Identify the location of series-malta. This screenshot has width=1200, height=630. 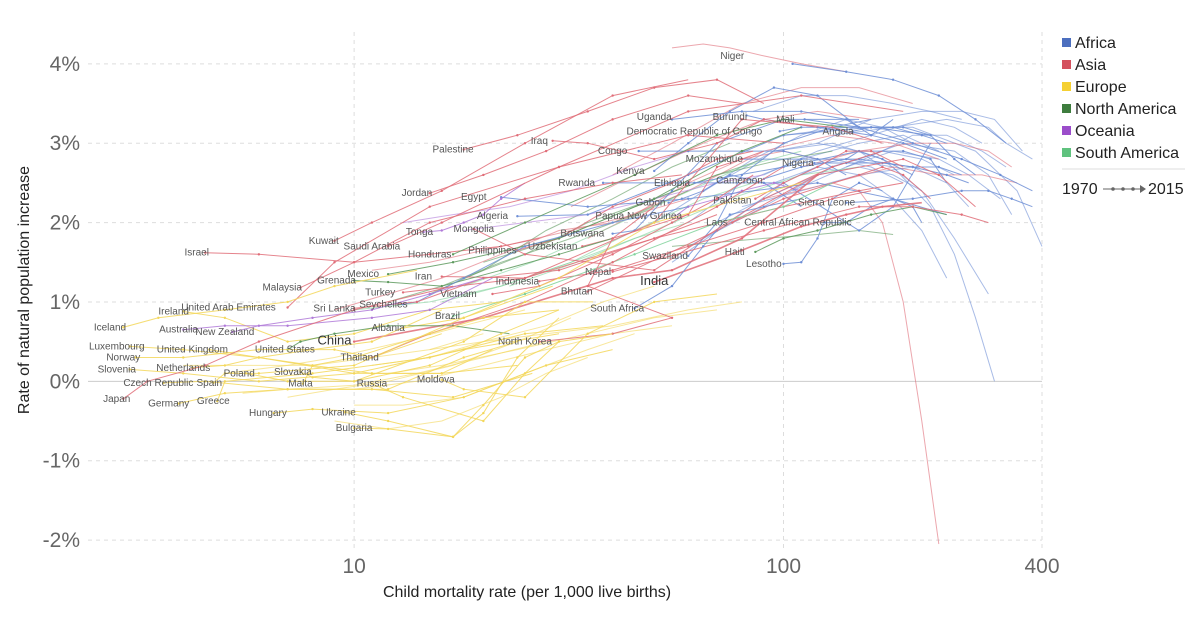
(430, 347).